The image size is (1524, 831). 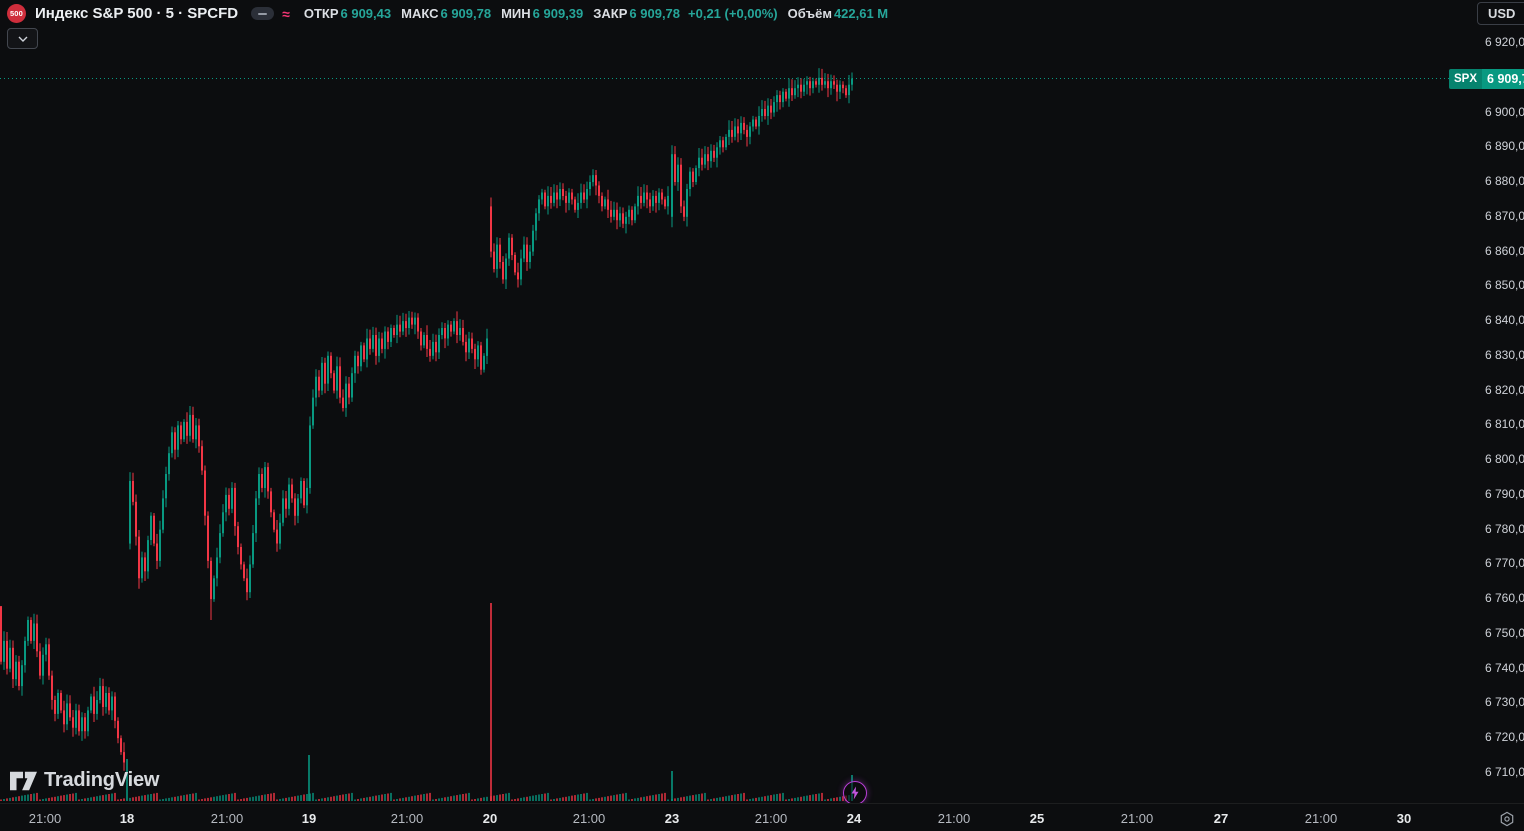 What do you see at coordinates (1504, 215) in the screenshot?
I see `price-axis-label: 6 870,00` at bounding box center [1504, 215].